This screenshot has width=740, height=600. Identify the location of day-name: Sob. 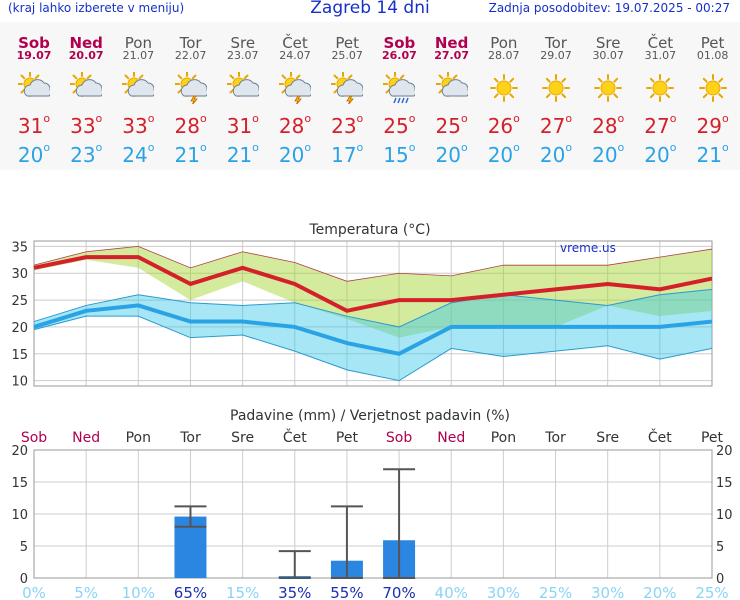
(399, 43).